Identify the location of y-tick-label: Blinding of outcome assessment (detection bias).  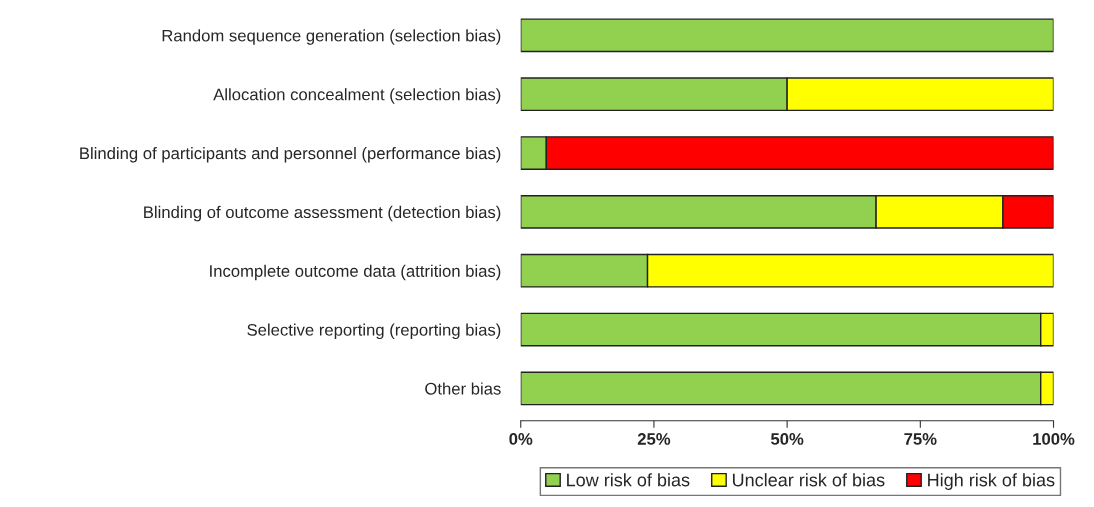
(322, 213).